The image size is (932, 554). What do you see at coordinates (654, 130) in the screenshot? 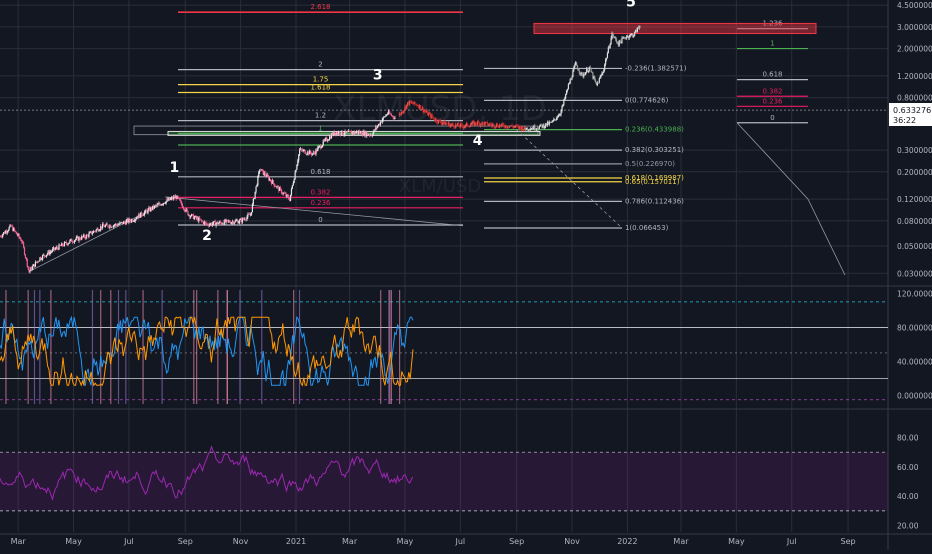
I see `fib-mid-label-2: 0.236(0.433988)` at bounding box center [654, 130].